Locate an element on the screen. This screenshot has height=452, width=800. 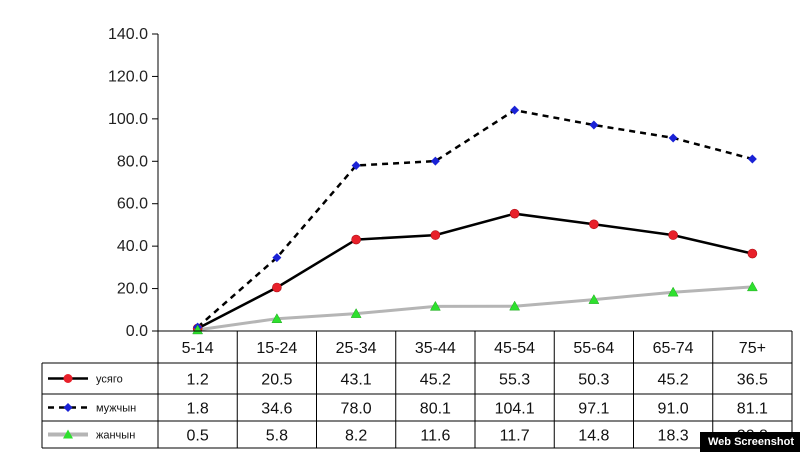
data-label: 0.5 is located at coordinates (198, 436).